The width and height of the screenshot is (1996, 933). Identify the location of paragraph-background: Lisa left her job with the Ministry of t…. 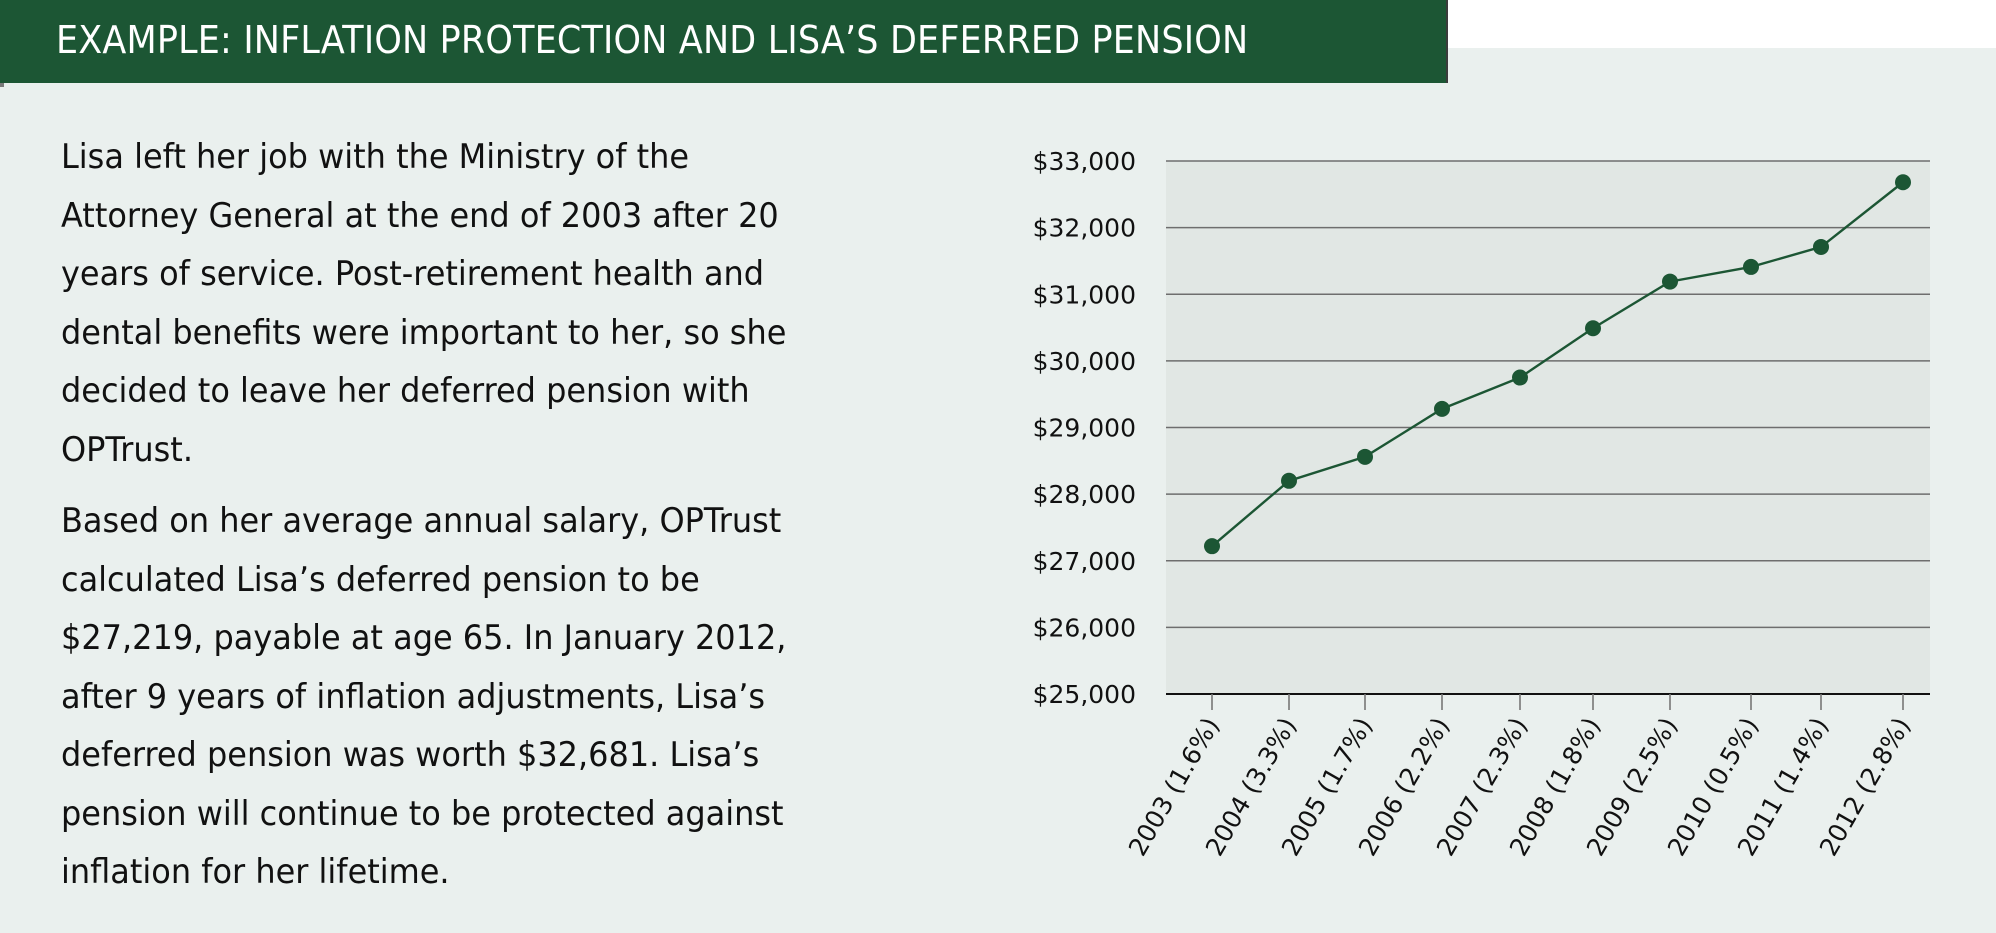
(424, 303).